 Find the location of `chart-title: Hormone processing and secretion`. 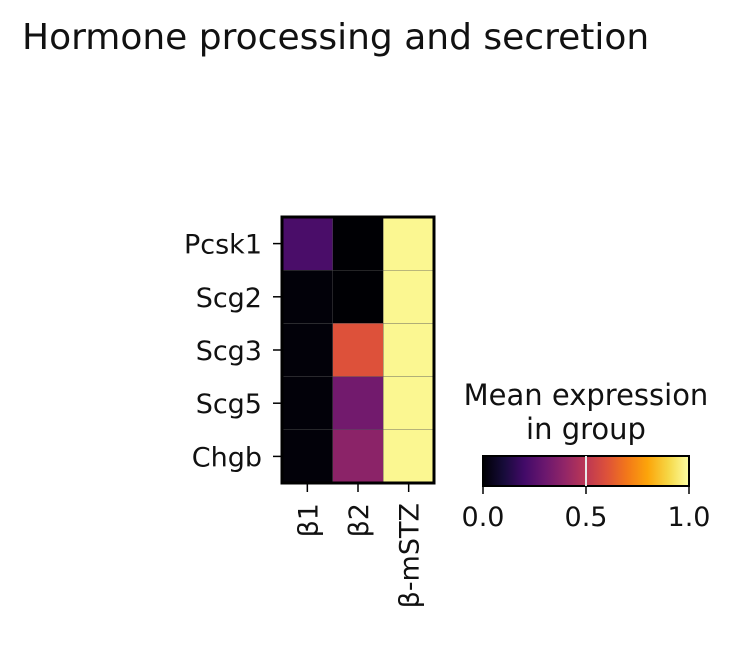

chart-title: Hormone processing and secretion is located at coordinates (335, 37).